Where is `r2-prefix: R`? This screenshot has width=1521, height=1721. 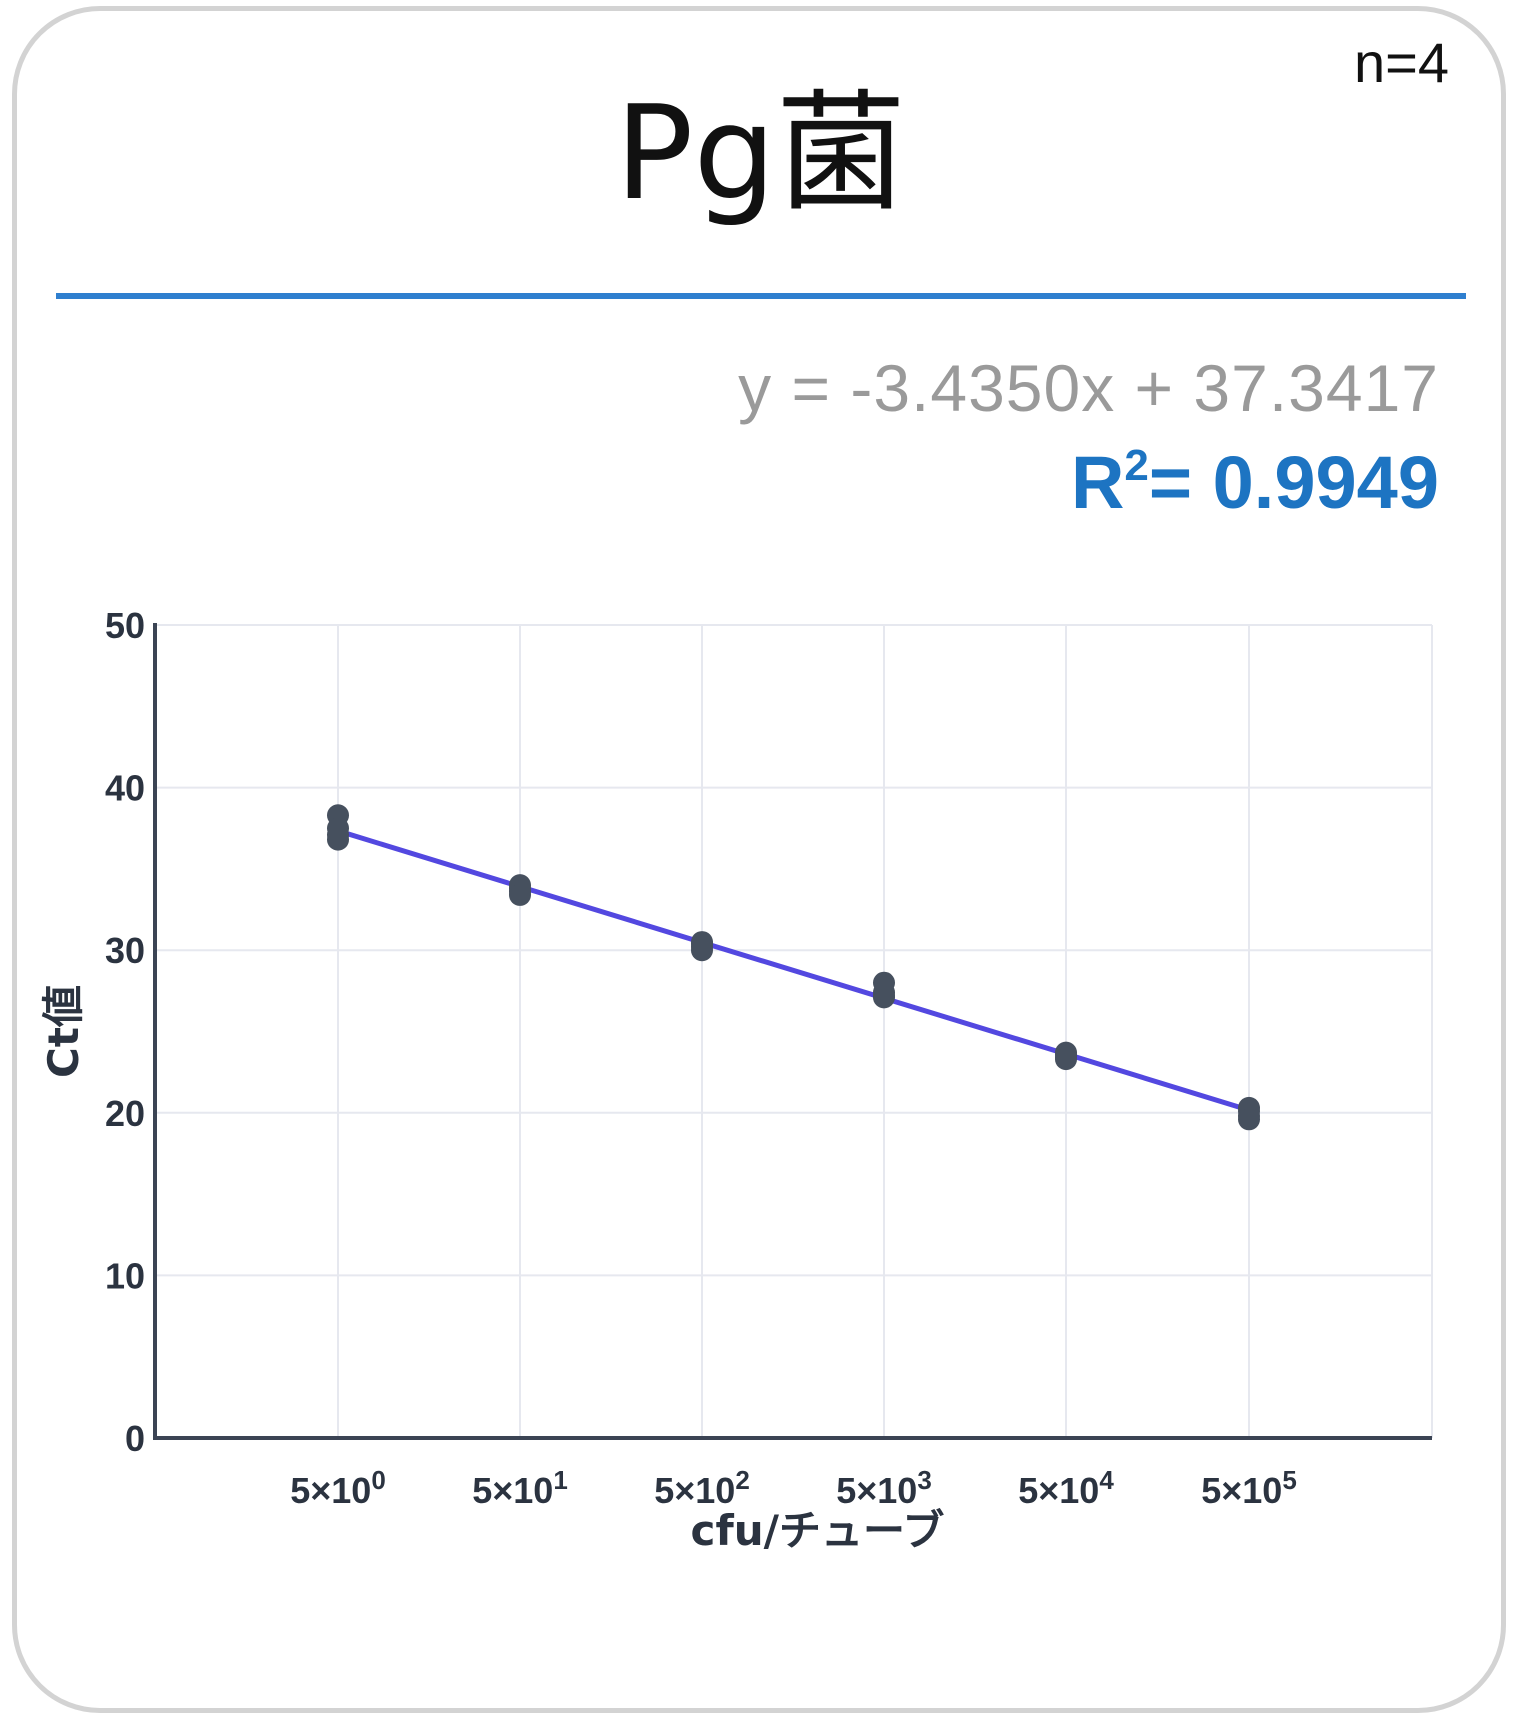
r2-prefix: R is located at coordinates (1097, 482).